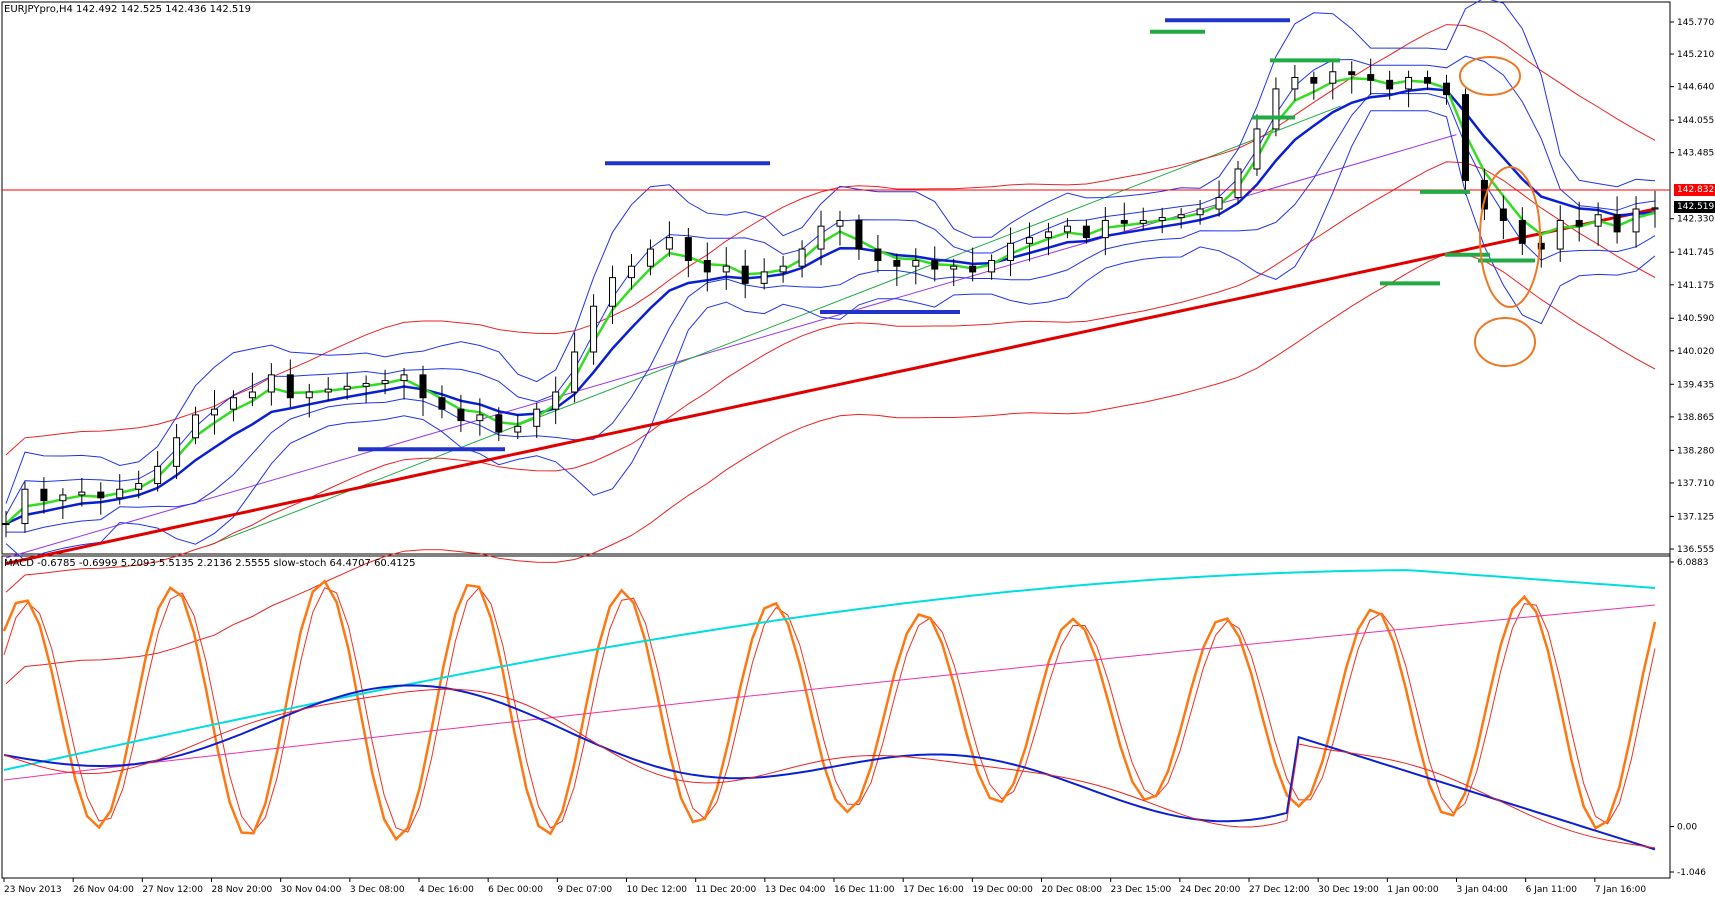 This screenshot has height=901, width=1715. What do you see at coordinates (1695, 385) in the screenshot?
I see `price-tick-label: 139.435` at bounding box center [1695, 385].